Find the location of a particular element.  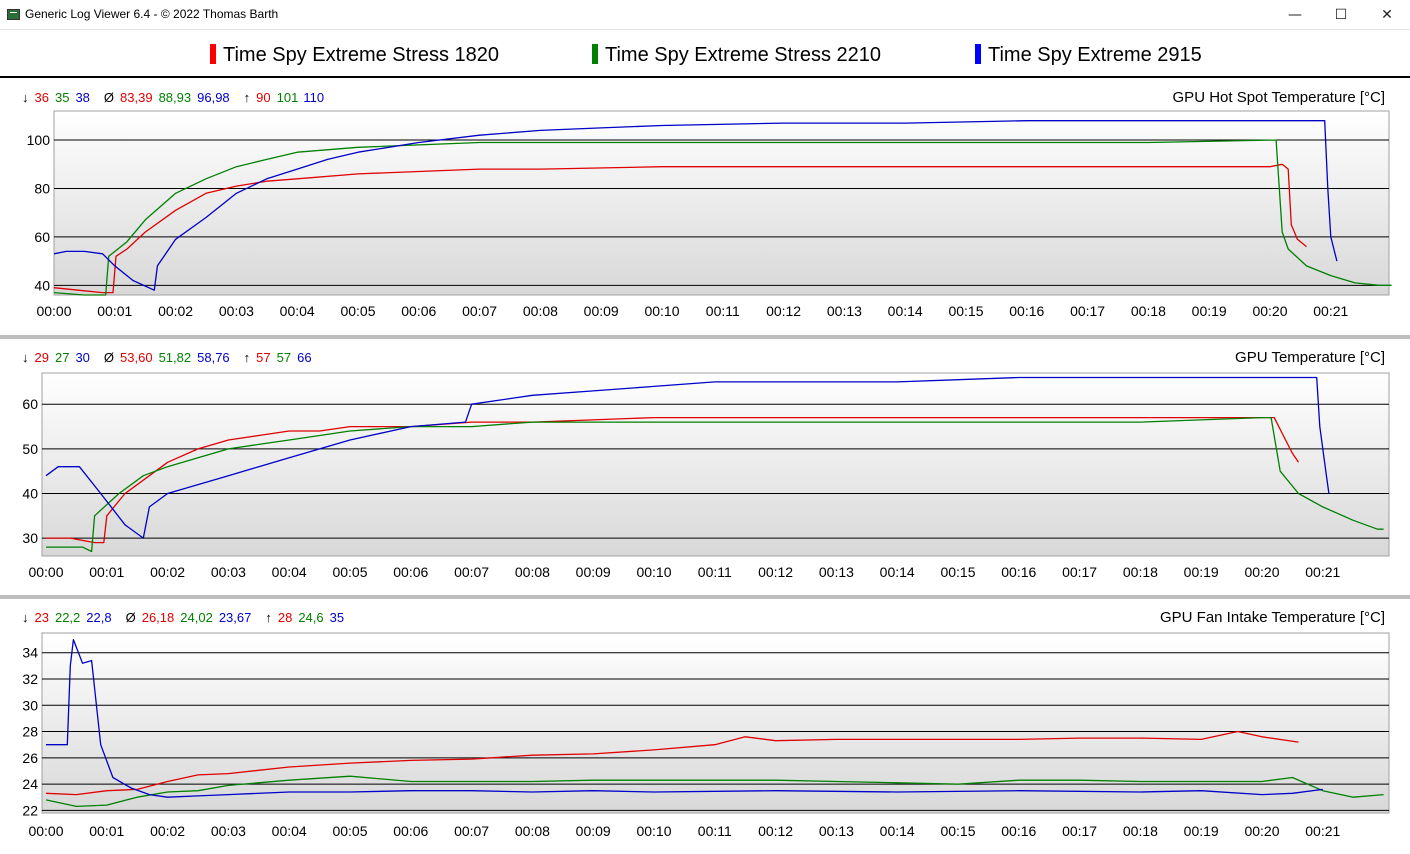

legend-label: Time Spy Extreme Stress 2210 is located at coordinates (743, 55).